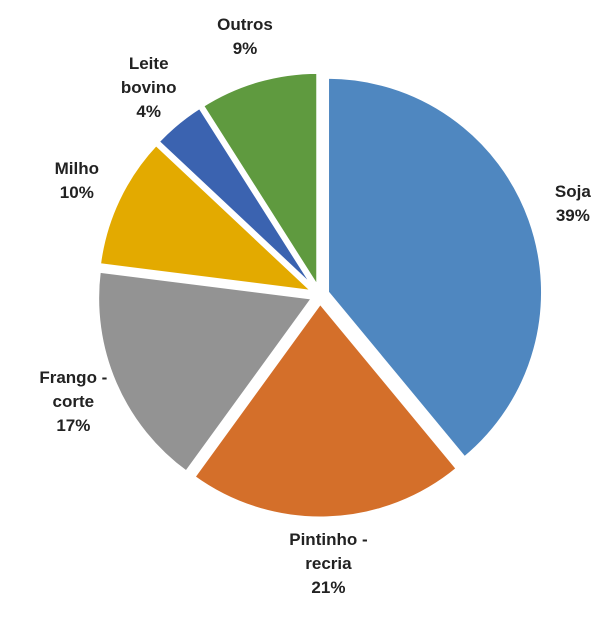 This screenshot has width=597, height=617. Describe the element at coordinates (77, 181) in the screenshot. I see `slice-label: Milho 10%` at that location.